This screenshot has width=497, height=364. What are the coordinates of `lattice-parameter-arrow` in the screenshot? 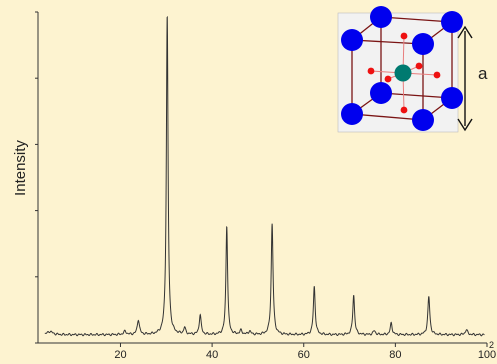 It's located at (465, 78).